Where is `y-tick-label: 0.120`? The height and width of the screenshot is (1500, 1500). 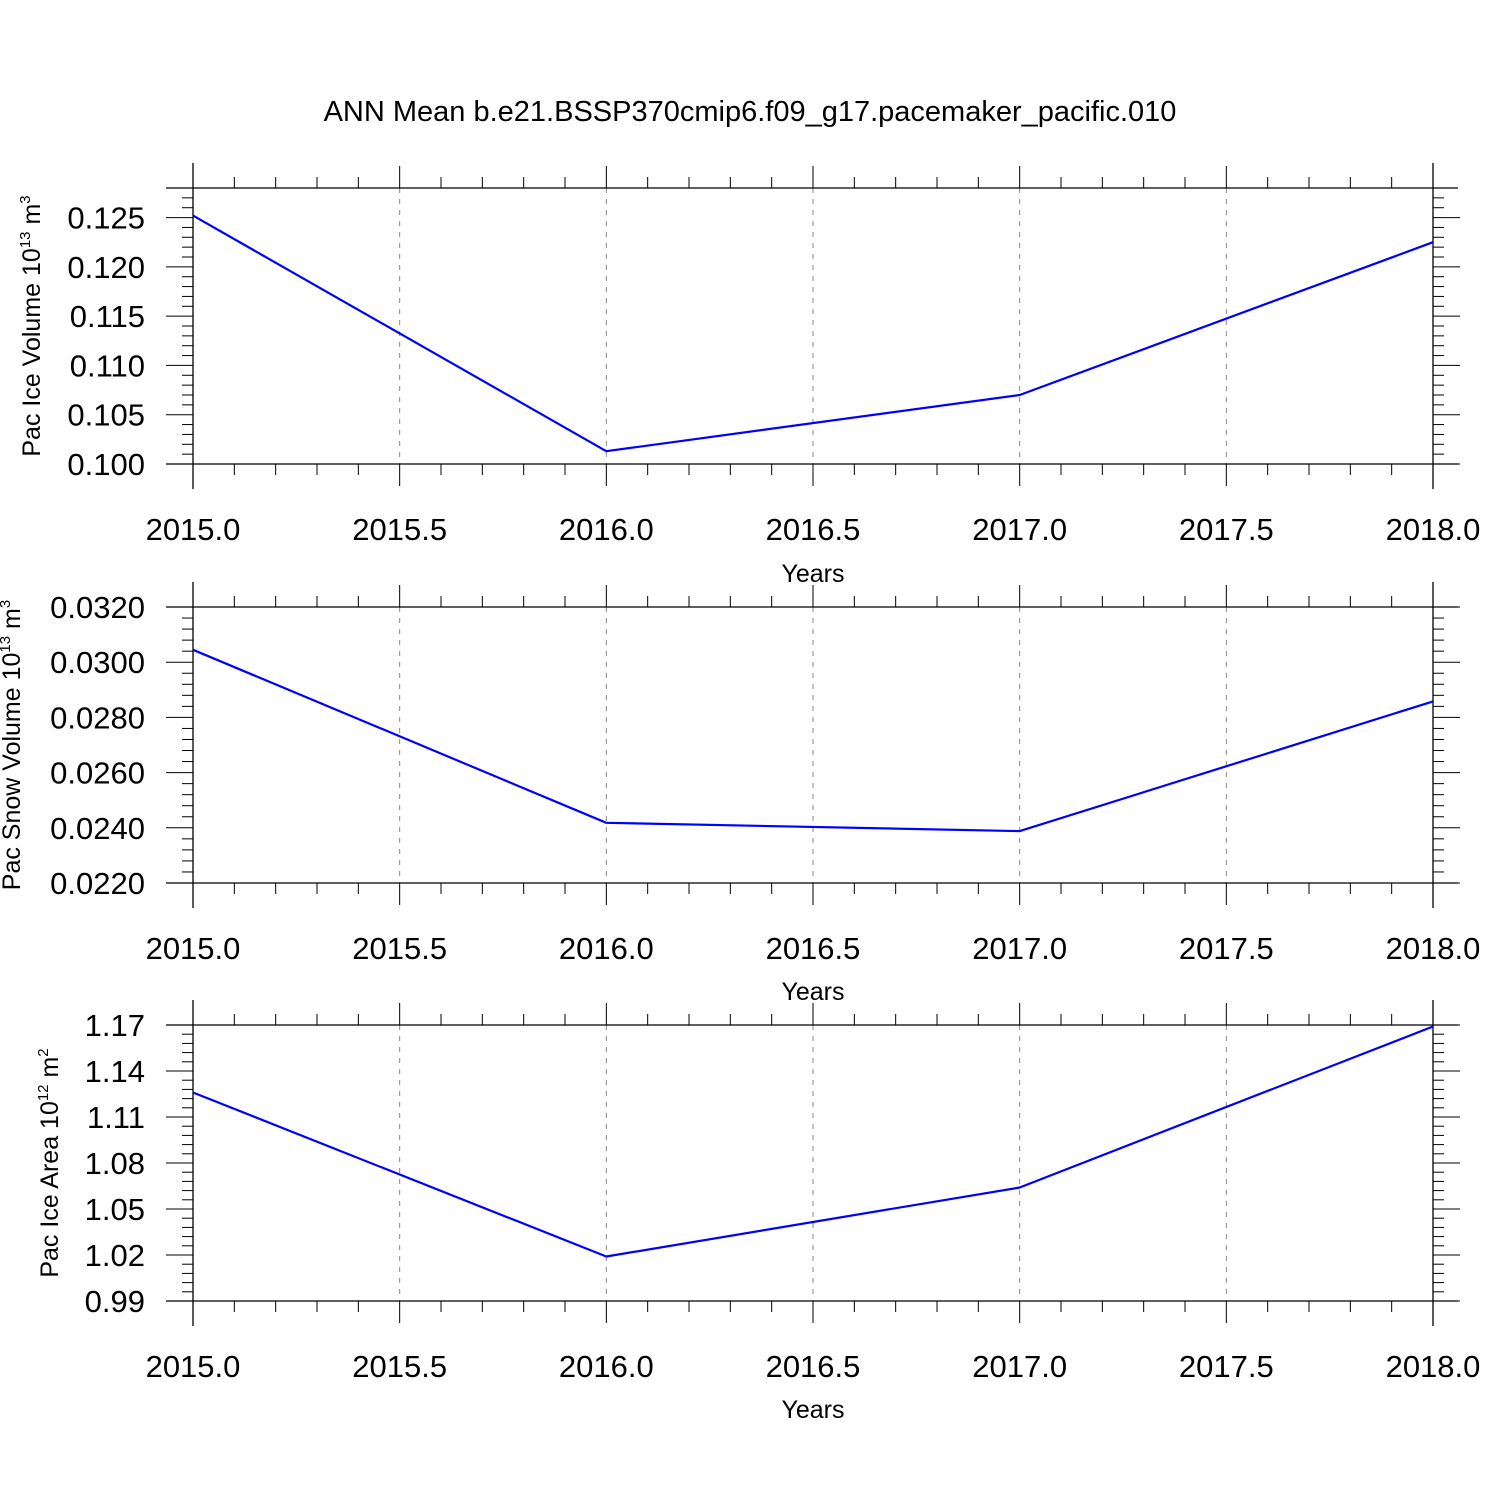
y-tick-label: 0.120 is located at coordinates (106, 267).